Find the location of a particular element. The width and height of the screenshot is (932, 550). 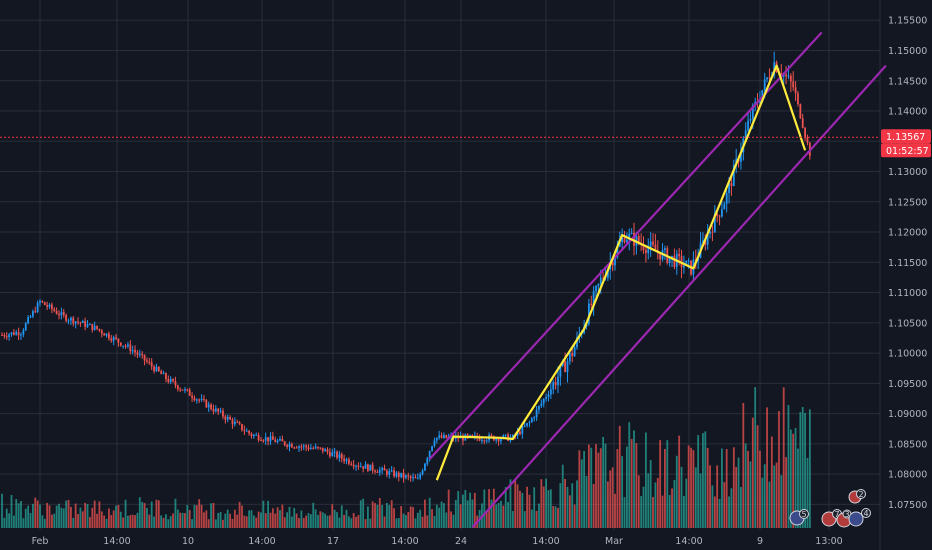

event-marker: 2 is located at coordinates (857, 496).